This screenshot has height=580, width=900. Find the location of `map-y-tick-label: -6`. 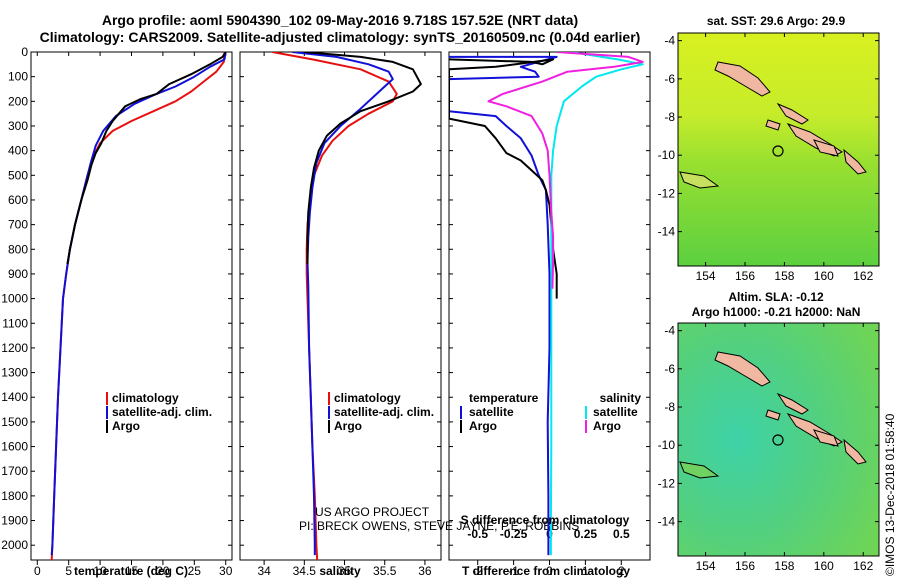

map-y-tick-label: -6 is located at coordinates (669, 79).